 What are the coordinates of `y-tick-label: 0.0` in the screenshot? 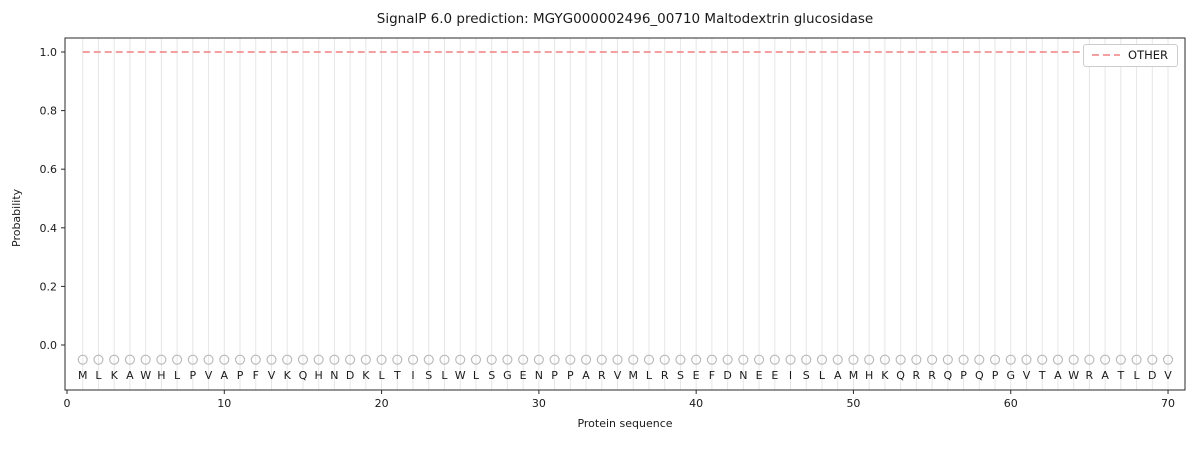 It's located at (49, 345).